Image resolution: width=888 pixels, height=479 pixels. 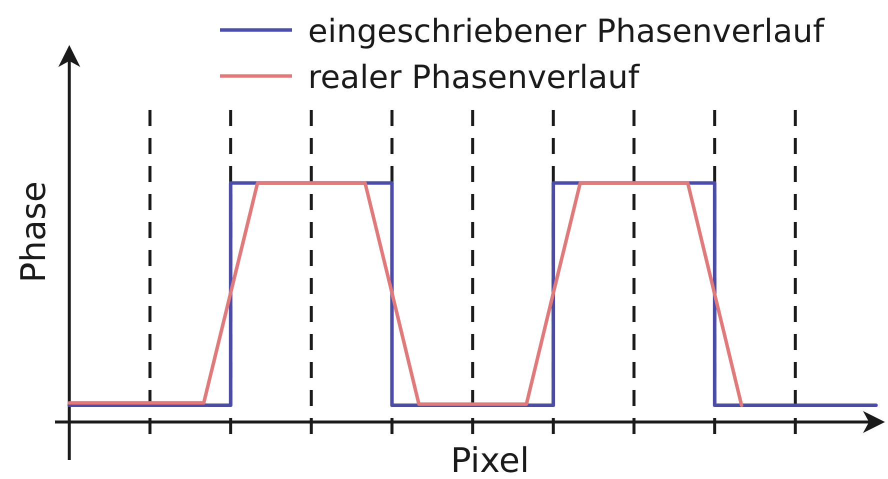 I want to click on x-axis-title: Pixel, so click(x=490, y=460).